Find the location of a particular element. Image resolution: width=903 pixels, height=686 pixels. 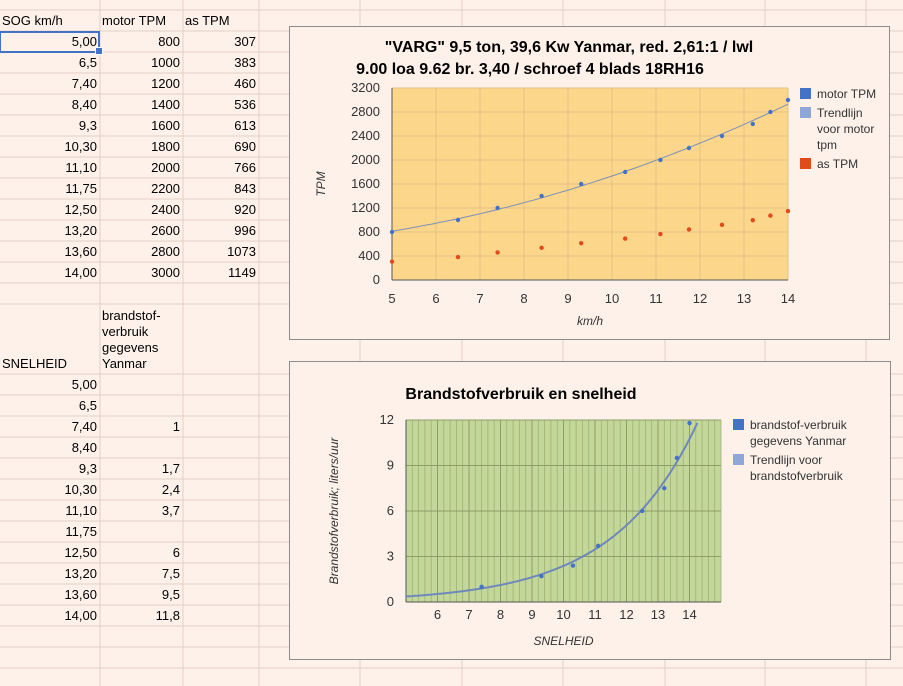

header-motor-tpm: motor TPM is located at coordinates (134, 20).